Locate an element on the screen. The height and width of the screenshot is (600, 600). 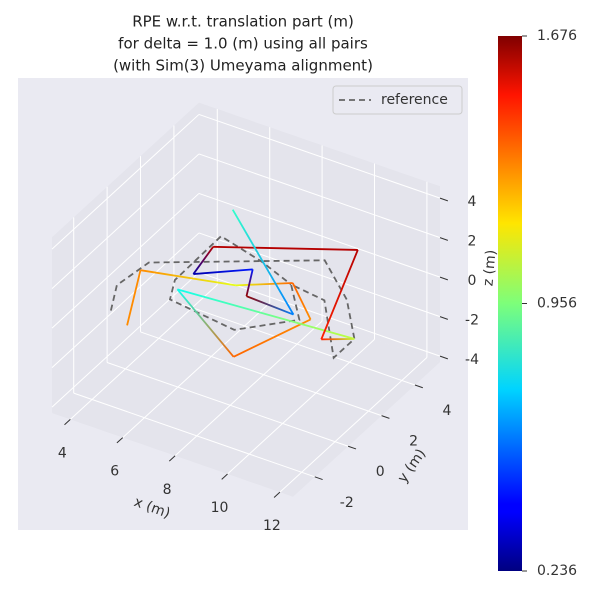
z-tick-label: -2 is located at coordinates (472, 321).